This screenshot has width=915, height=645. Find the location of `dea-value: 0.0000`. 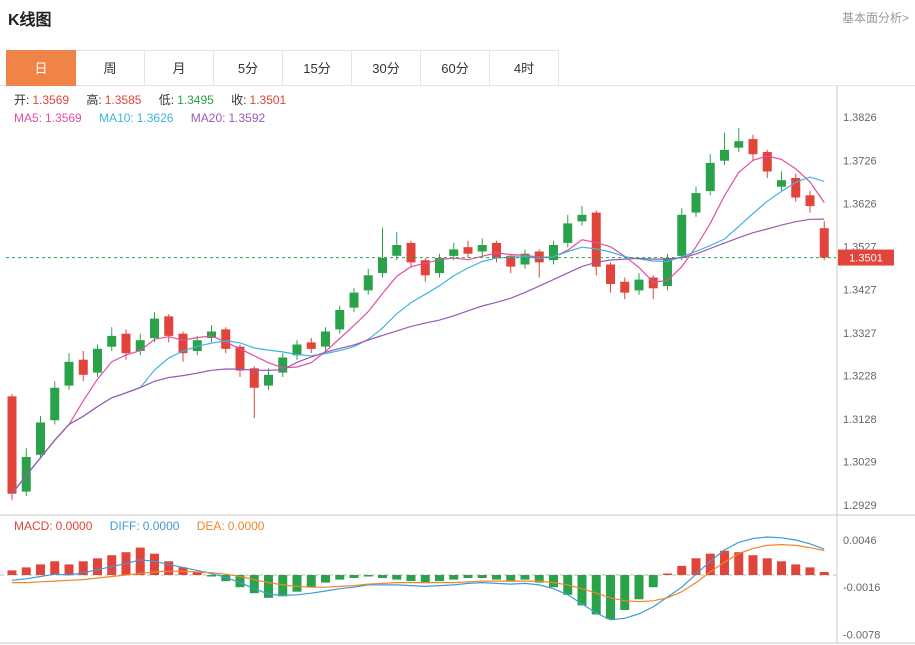

dea-value: 0.0000 is located at coordinates (246, 526).